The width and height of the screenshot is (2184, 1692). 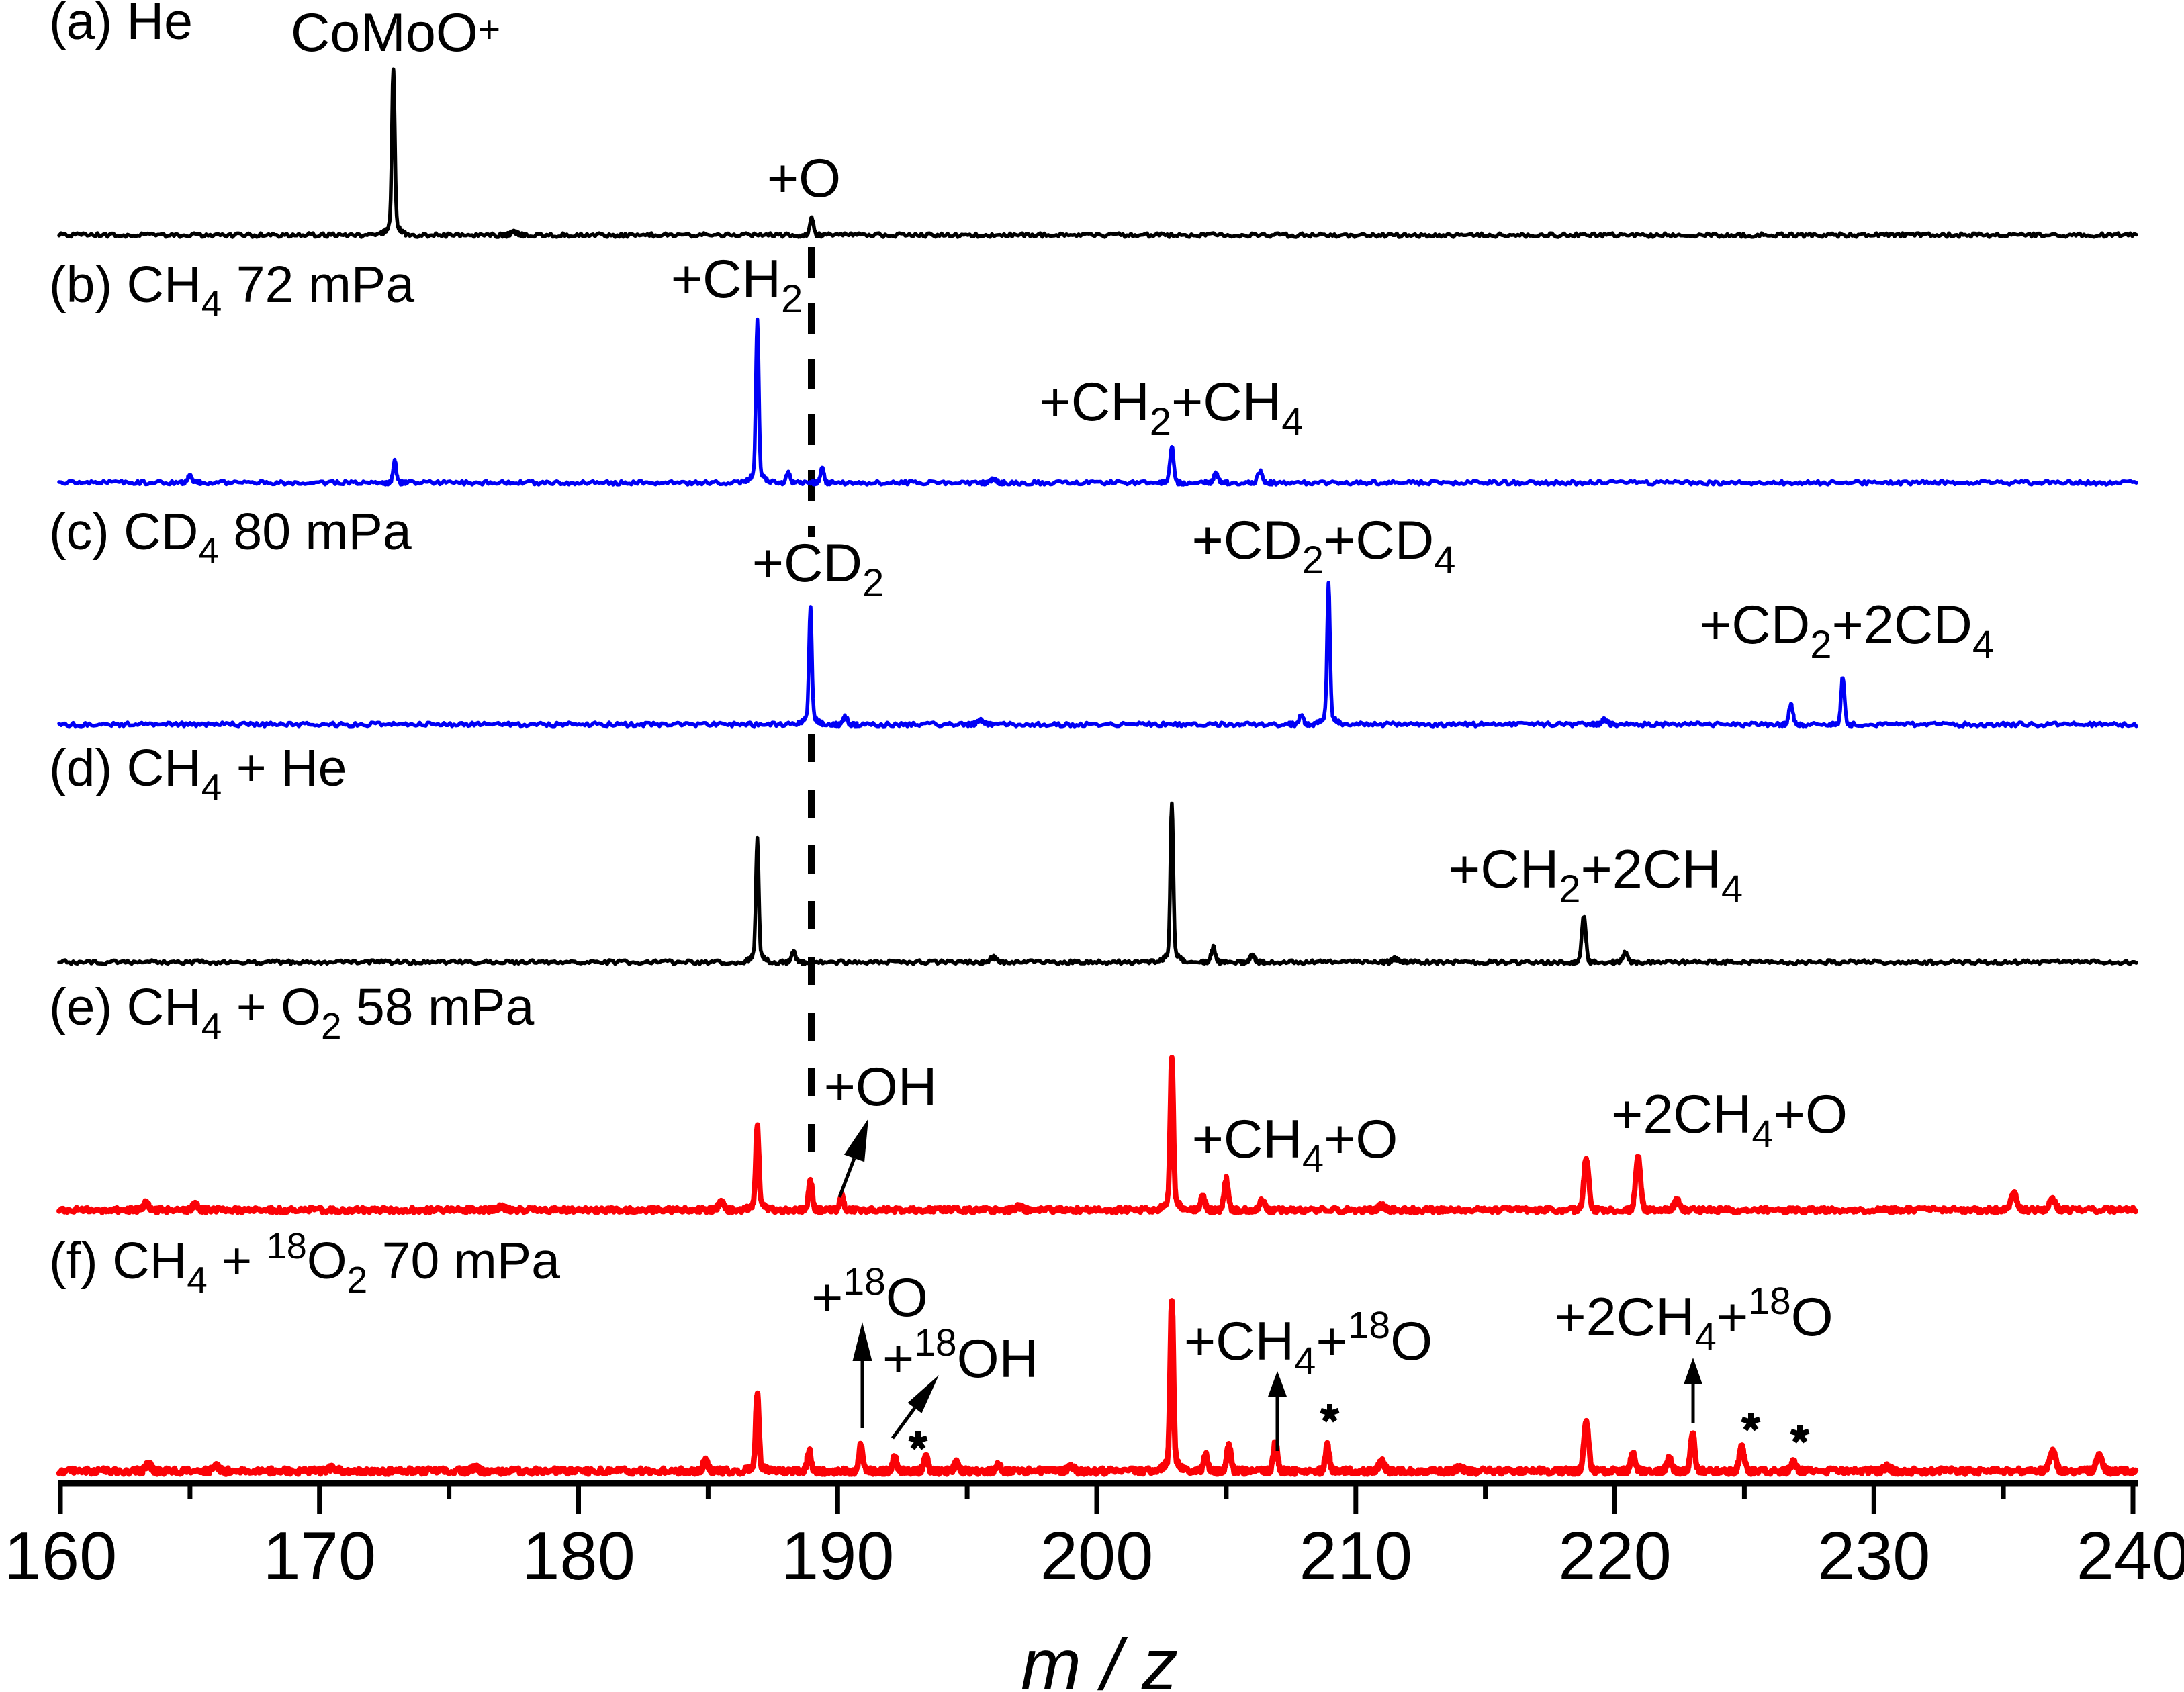 What do you see at coordinates (804, 178) in the screenshot?
I see `svg-text: +O` at bounding box center [804, 178].